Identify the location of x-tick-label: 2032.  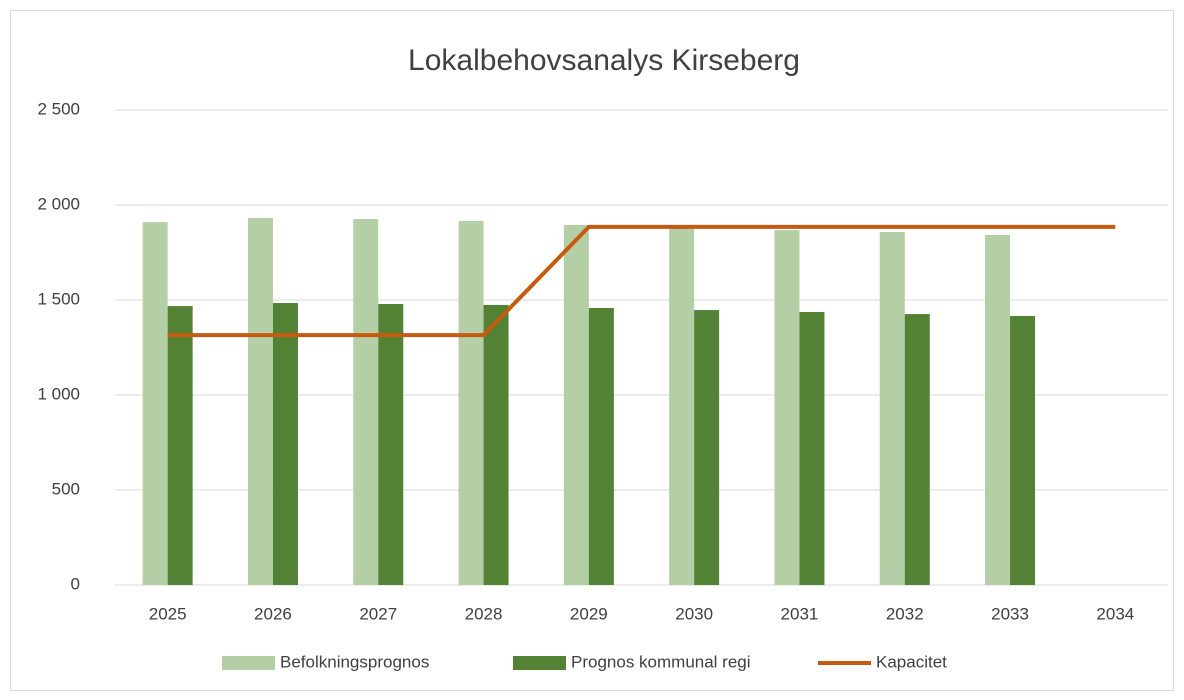
(905, 613).